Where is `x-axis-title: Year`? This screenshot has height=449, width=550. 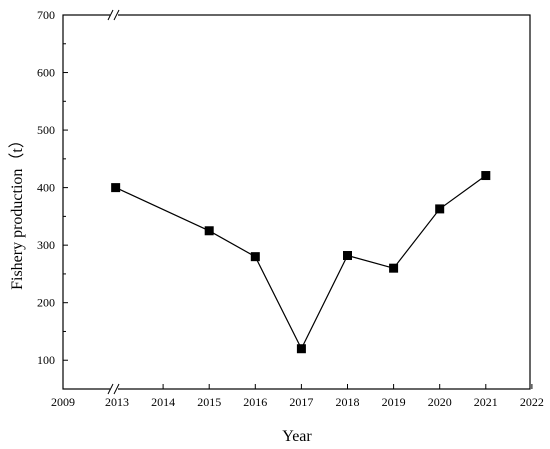 x-axis-title: Year is located at coordinates (297, 436).